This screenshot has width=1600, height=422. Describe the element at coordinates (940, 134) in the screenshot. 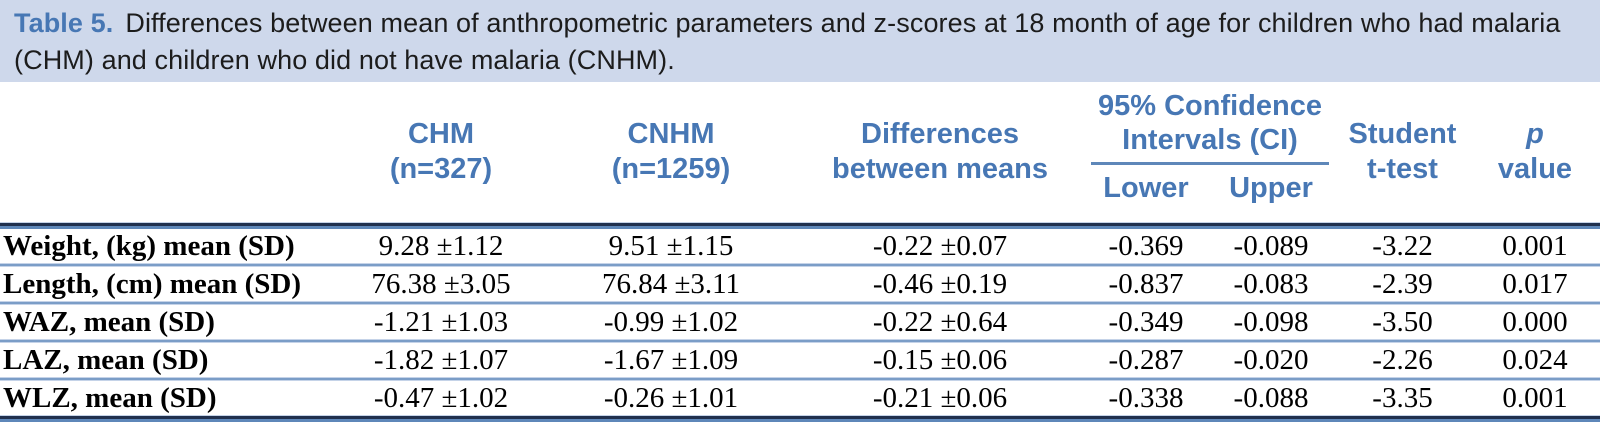

I see `header-differences-line1: Differences` at that location.